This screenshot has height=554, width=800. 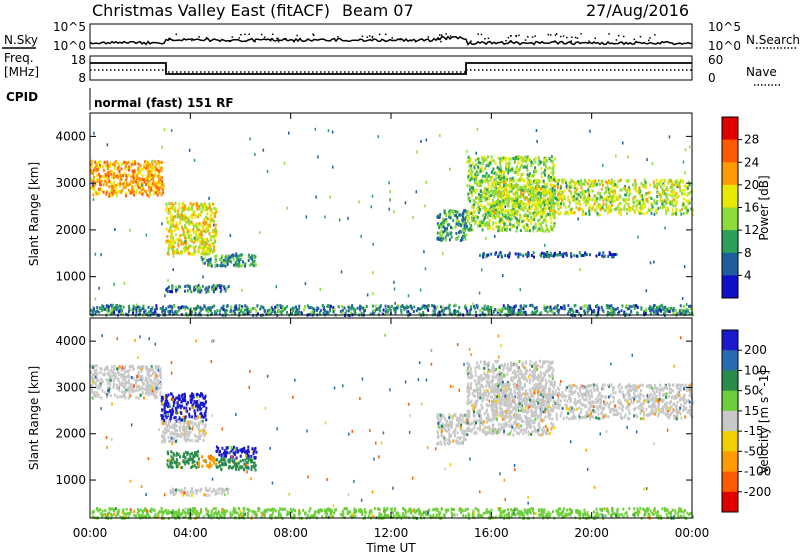 What do you see at coordinates (637, 10) in the screenshot?
I see `plot-date: 27/Aug/2016` at bounding box center [637, 10].